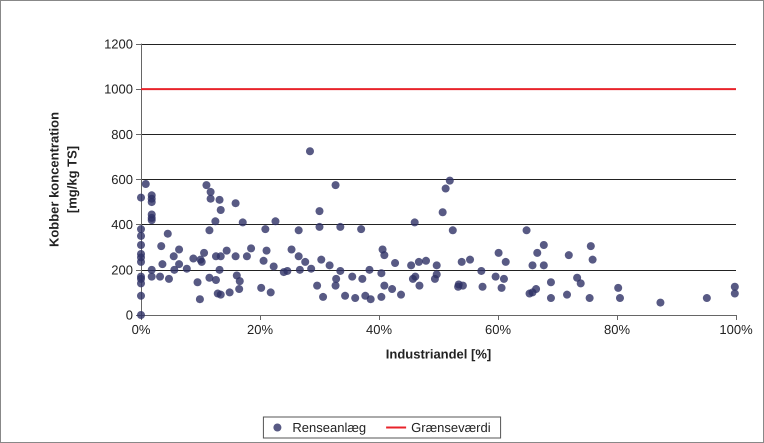 The image size is (764, 443). What do you see at coordinates (122, 224) in the screenshot?
I see `y-tick-label: 400` at bounding box center [122, 224].